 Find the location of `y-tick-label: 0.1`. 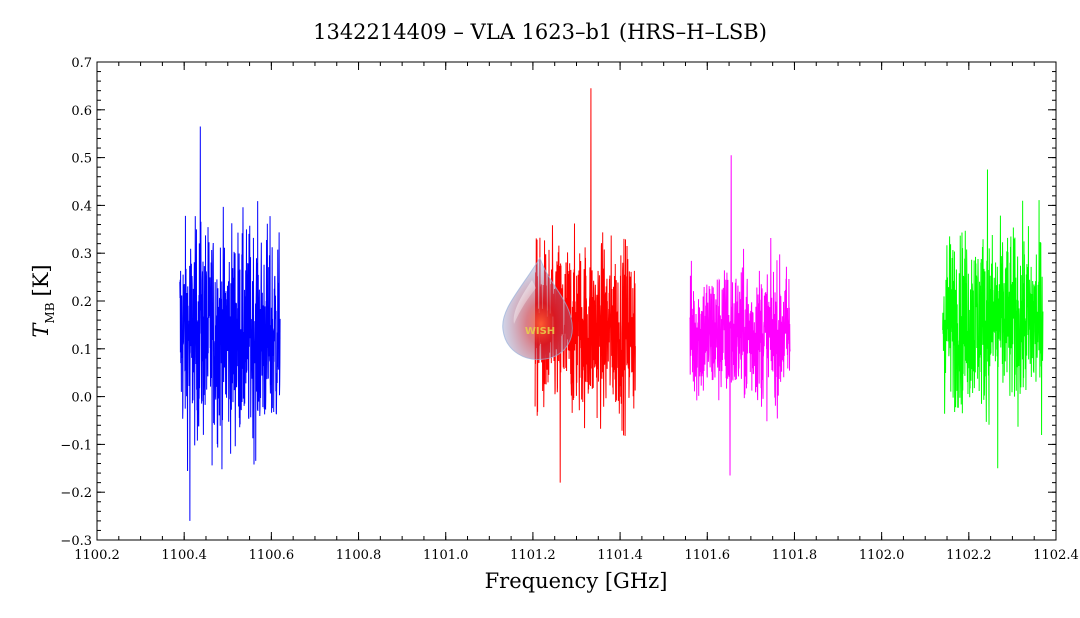

y-tick-label: 0.1 is located at coordinates (81, 350).